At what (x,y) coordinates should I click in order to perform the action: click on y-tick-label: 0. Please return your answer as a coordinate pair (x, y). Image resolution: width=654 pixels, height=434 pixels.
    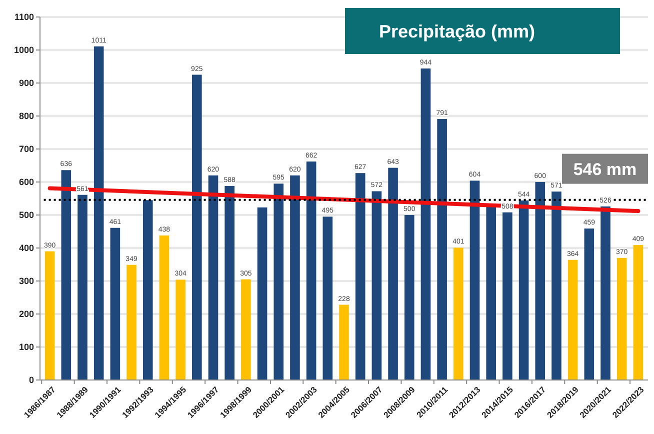
    Looking at the image, I should click on (31, 380).